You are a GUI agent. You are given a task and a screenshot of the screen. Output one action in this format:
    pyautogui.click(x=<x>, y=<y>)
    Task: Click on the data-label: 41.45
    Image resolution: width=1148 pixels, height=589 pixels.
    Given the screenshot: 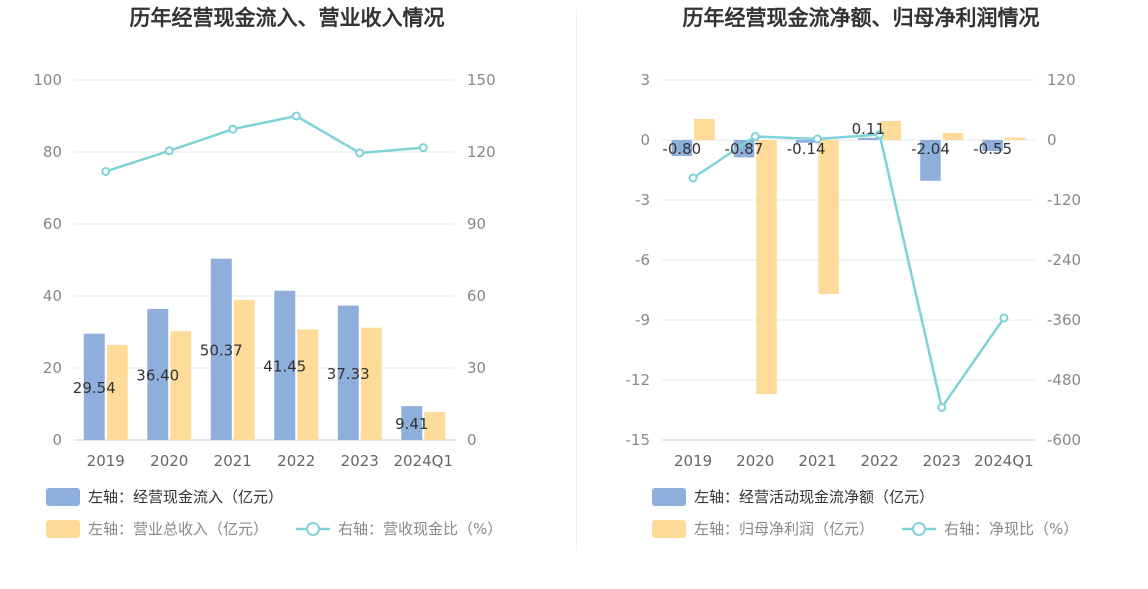 What is the action you would take?
    pyautogui.click(x=284, y=366)
    